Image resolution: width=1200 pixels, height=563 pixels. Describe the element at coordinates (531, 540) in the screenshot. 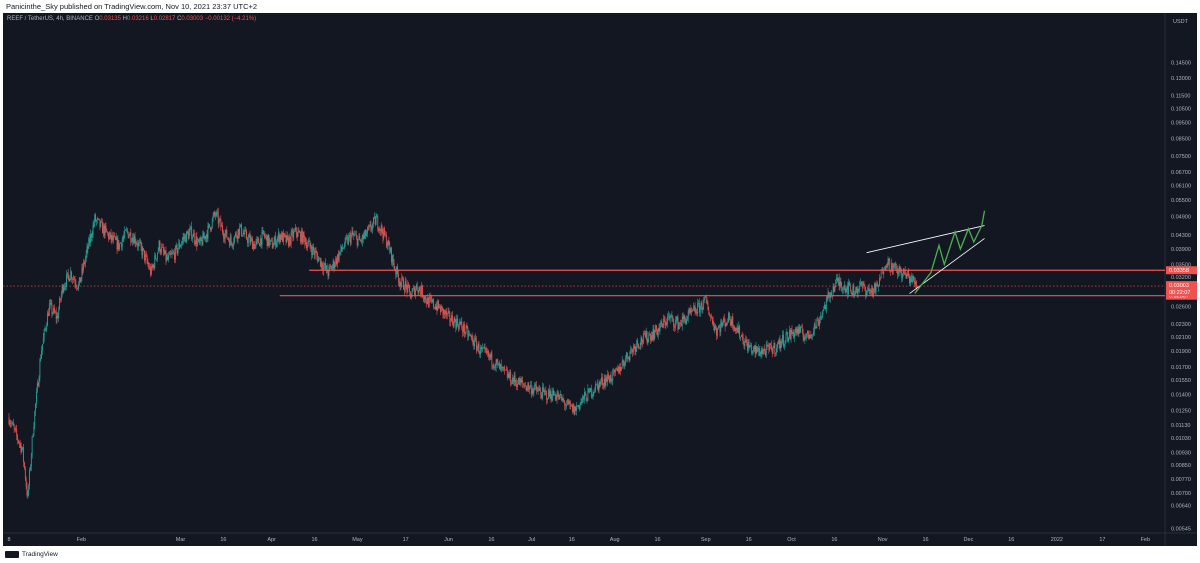

I see `x-tick-label: Jul` at that location.